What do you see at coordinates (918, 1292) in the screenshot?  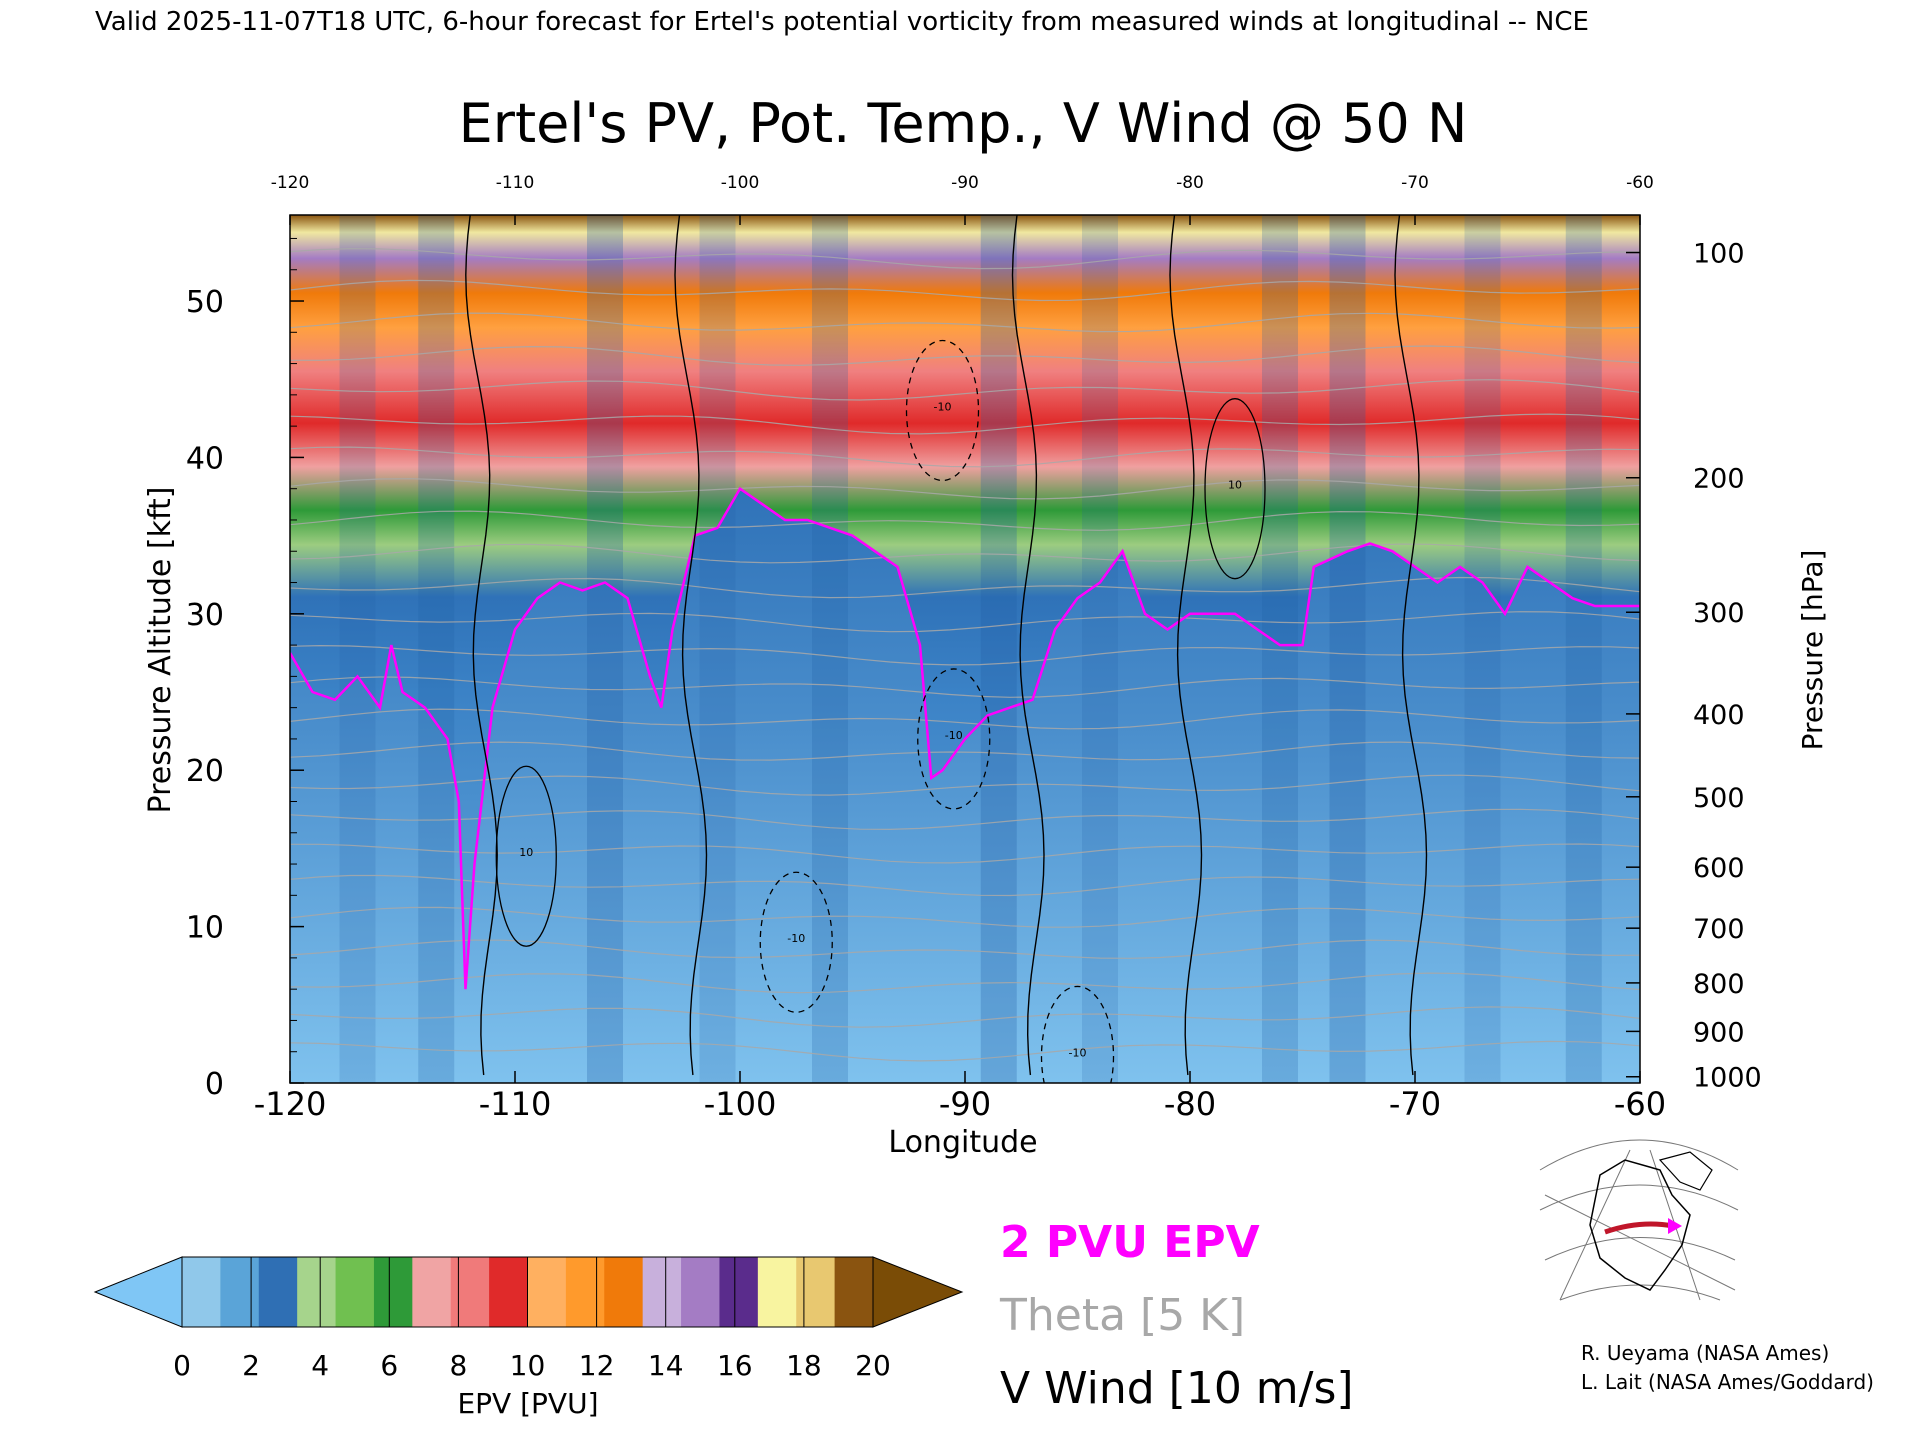 I see `colorbar-over-arrow` at bounding box center [918, 1292].